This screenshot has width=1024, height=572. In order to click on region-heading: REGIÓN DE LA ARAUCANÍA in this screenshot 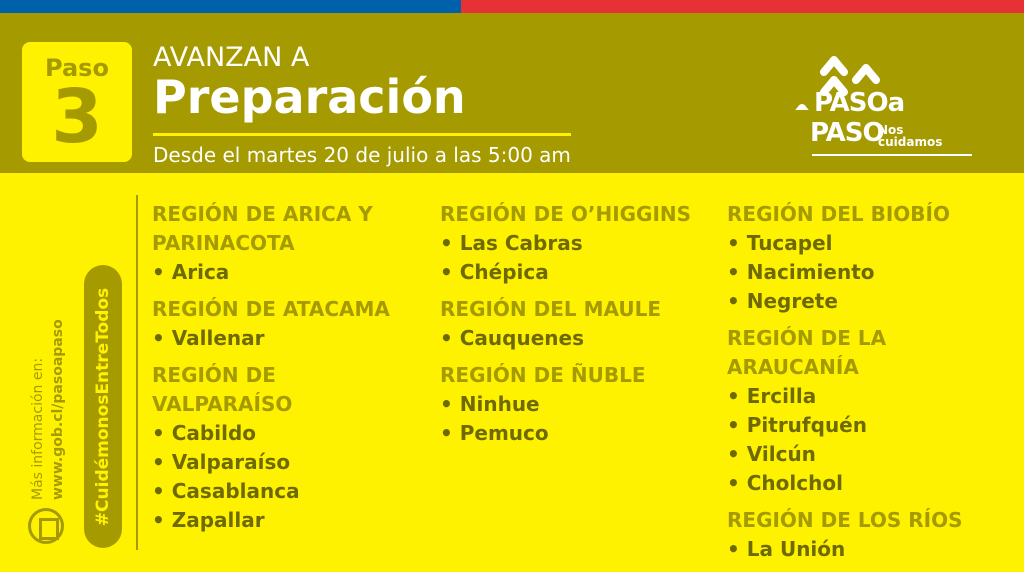, I will do `click(807, 352)`.